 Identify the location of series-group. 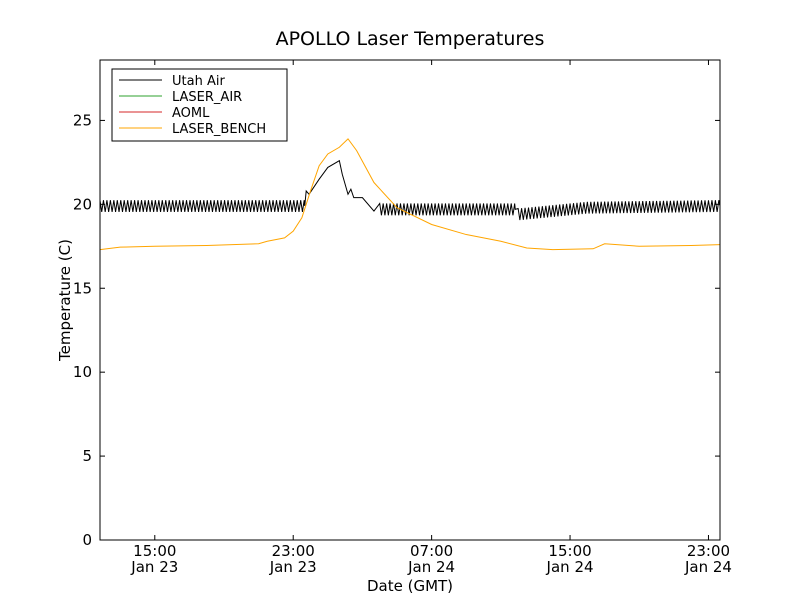
(410, 194).